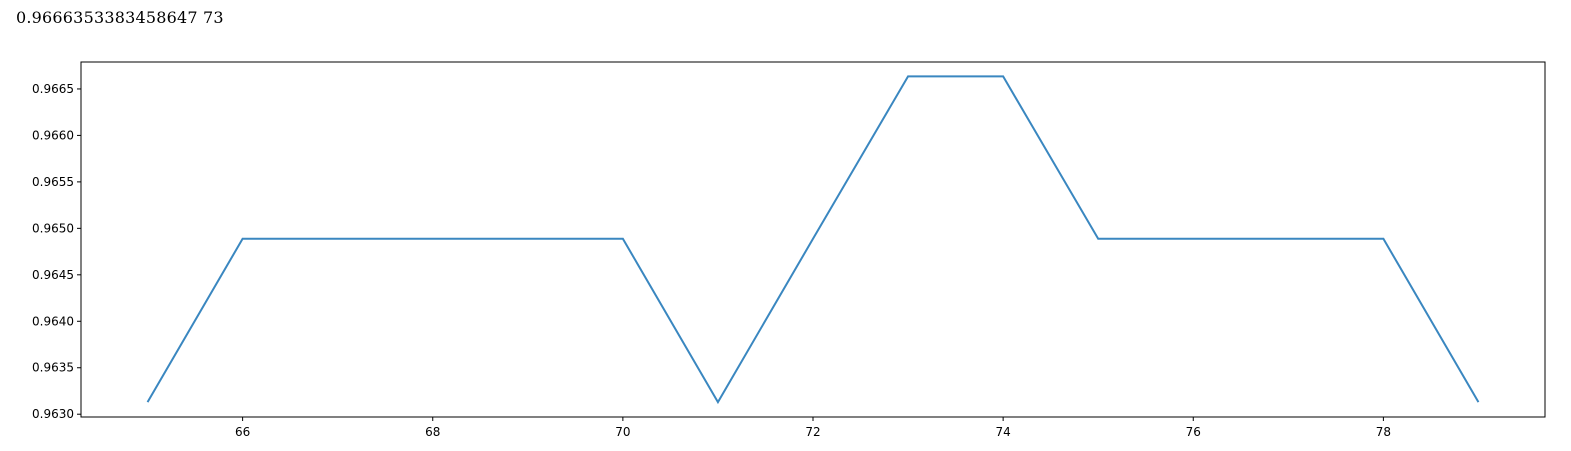  I want to click on x-tick-label: 74, so click(1002, 432).